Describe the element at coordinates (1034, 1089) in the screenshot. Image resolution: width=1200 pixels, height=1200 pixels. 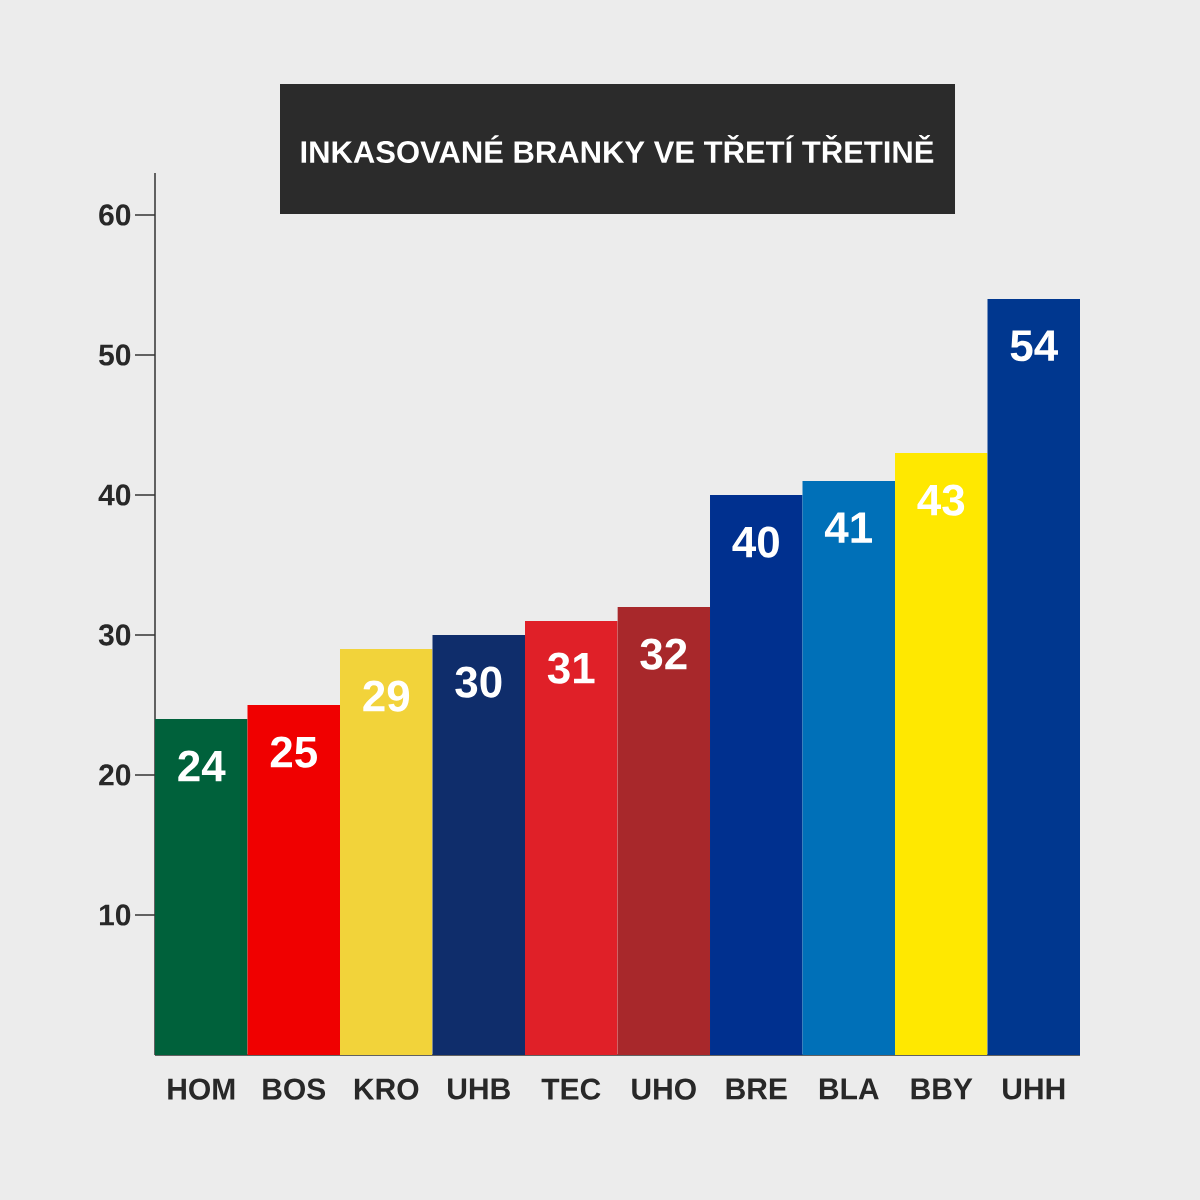
I see `x-tick-label: UHH` at that location.